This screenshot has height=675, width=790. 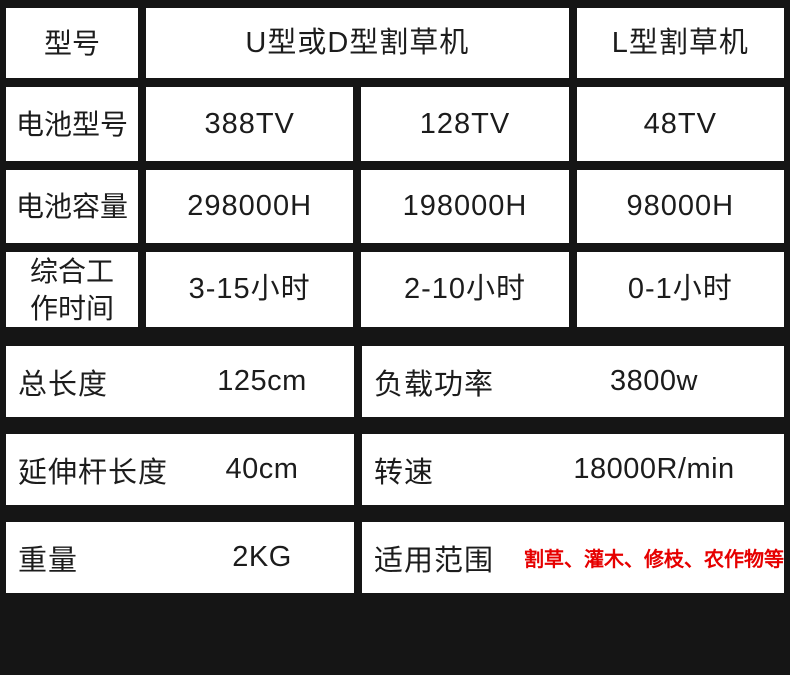 What do you see at coordinates (465, 124) in the screenshot?
I see `spec-value-battery-model-2: 128TV` at bounding box center [465, 124].